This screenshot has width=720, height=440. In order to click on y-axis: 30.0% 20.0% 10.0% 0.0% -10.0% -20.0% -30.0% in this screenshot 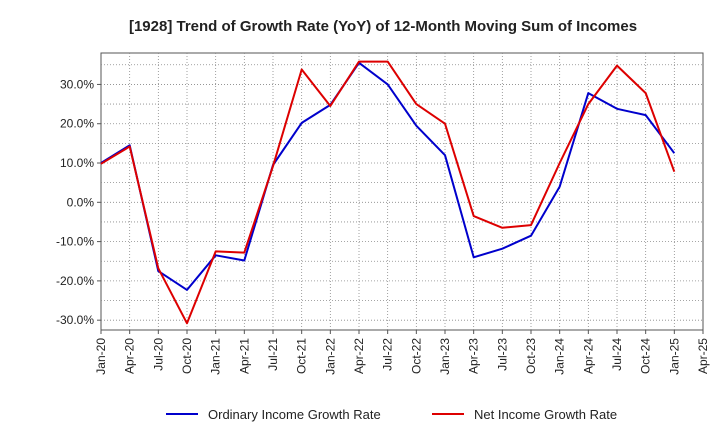, I will do `click(78, 202)`.